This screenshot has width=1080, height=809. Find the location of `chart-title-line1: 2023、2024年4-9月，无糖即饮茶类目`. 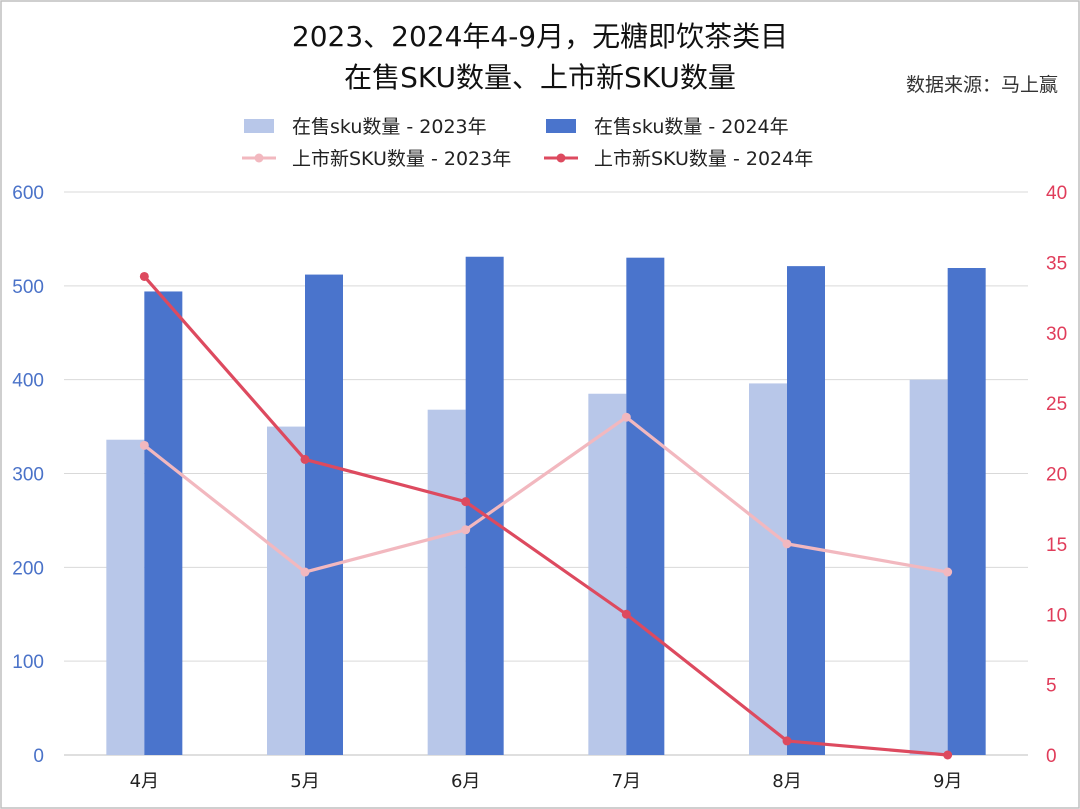

chart-title-line1: 2023、2024年4-9月，无糖即饮茶类目 is located at coordinates (540, 36).